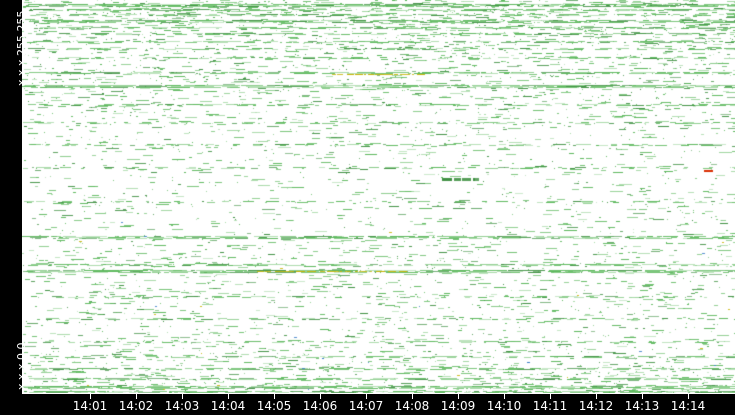 The height and width of the screenshot is (415, 735). I want to click on x-tick-label: 14:11, so click(550, 406).